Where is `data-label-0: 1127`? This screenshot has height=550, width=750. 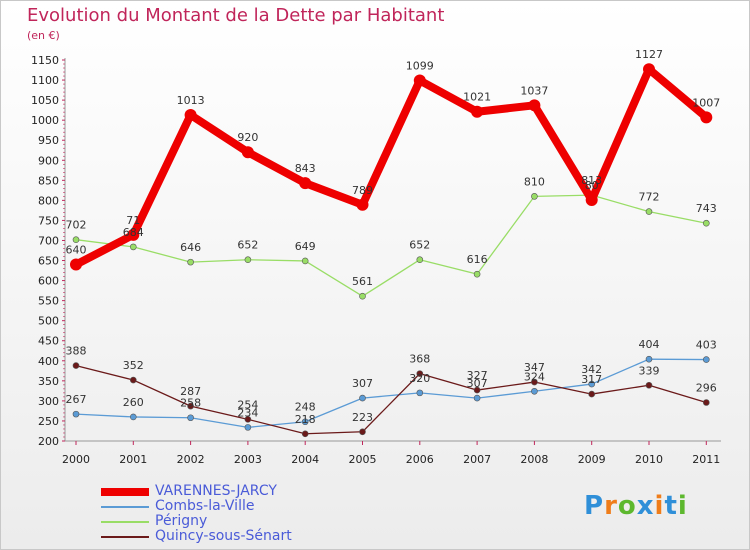 data-label-0: 1127 is located at coordinates (649, 54).